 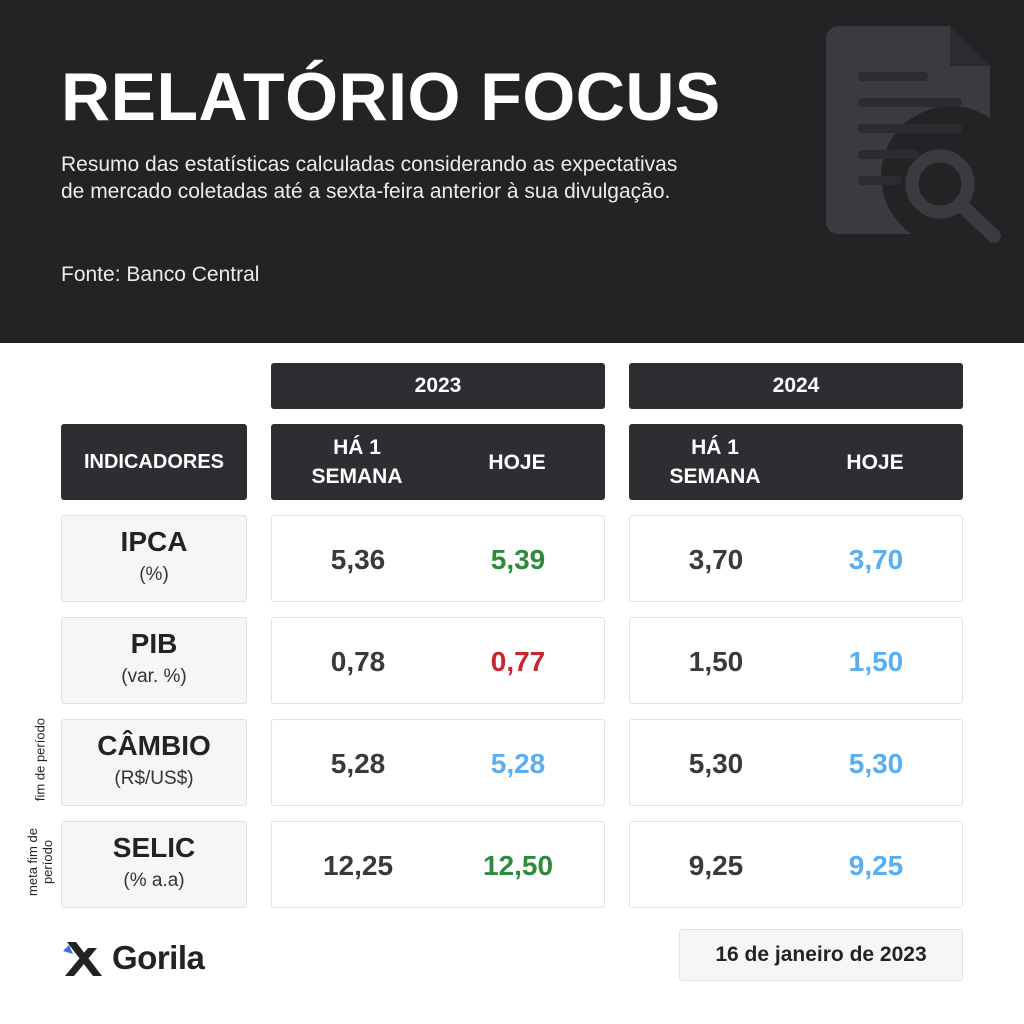 What do you see at coordinates (358, 559) in the screenshot?
I see `value-prev-week: 5,36` at bounding box center [358, 559].